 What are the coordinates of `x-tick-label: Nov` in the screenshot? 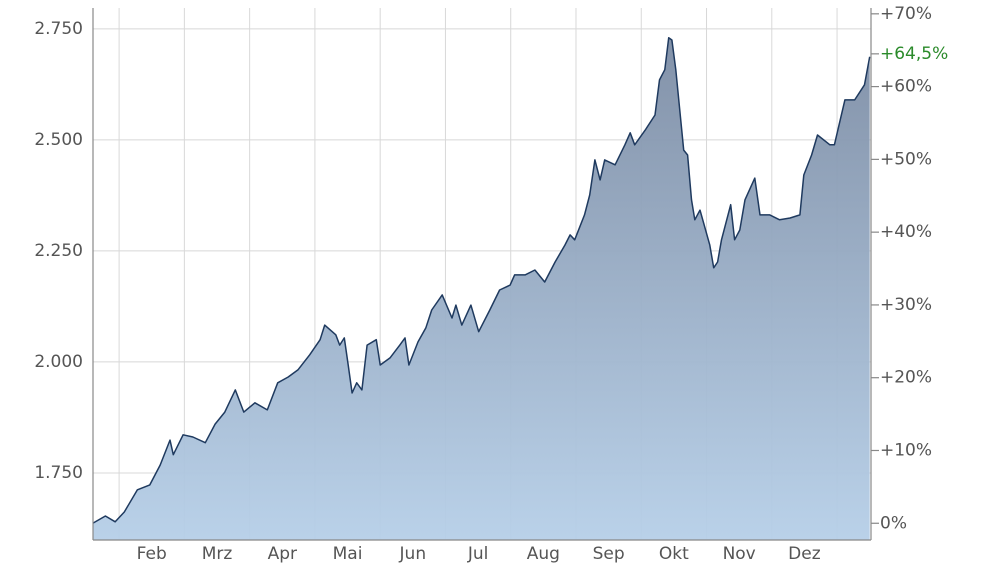 It's located at (739, 554).